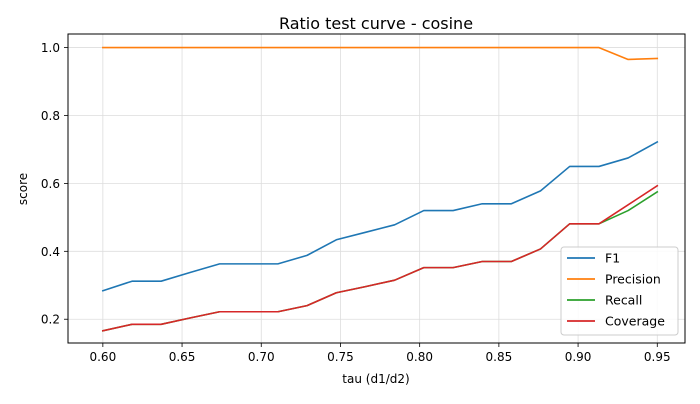 The width and height of the screenshot is (700, 404). What do you see at coordinates (635, 321) in the screenshot?
I see `legend-label-coverage: Coverage` at bounding box center [635, 321].